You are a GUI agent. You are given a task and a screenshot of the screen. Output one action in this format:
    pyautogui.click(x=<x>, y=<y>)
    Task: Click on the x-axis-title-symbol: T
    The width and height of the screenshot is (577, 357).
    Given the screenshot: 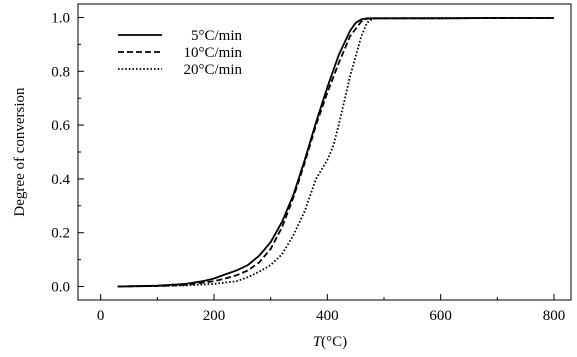 What is the action you would take?
    pyautogui.click(x=318, y=342)
    